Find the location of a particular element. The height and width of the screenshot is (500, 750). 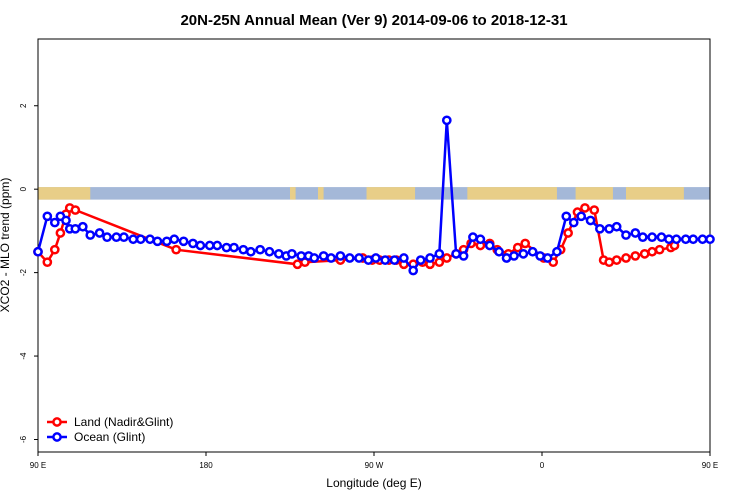

x-tick-label: 90 W is located at coordinates (374, 465).